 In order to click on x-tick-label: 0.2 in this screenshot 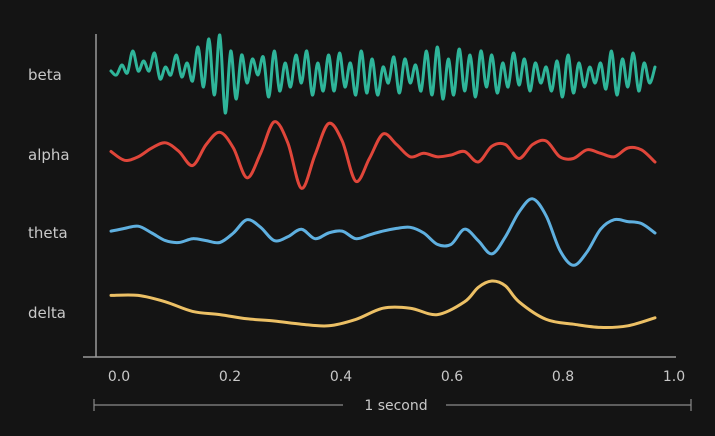, I will do `click(230, 377)`.